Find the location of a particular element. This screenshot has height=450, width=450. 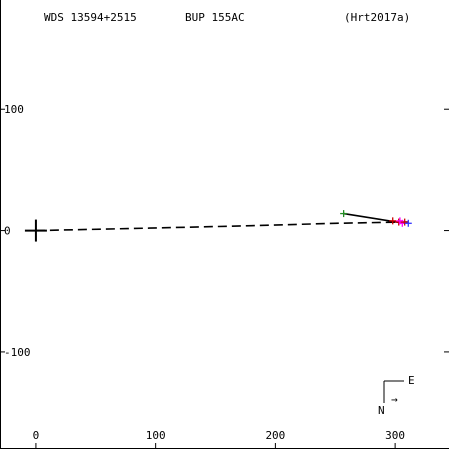

x-tick-label-2: 200 is located at coordinates (275, 435).